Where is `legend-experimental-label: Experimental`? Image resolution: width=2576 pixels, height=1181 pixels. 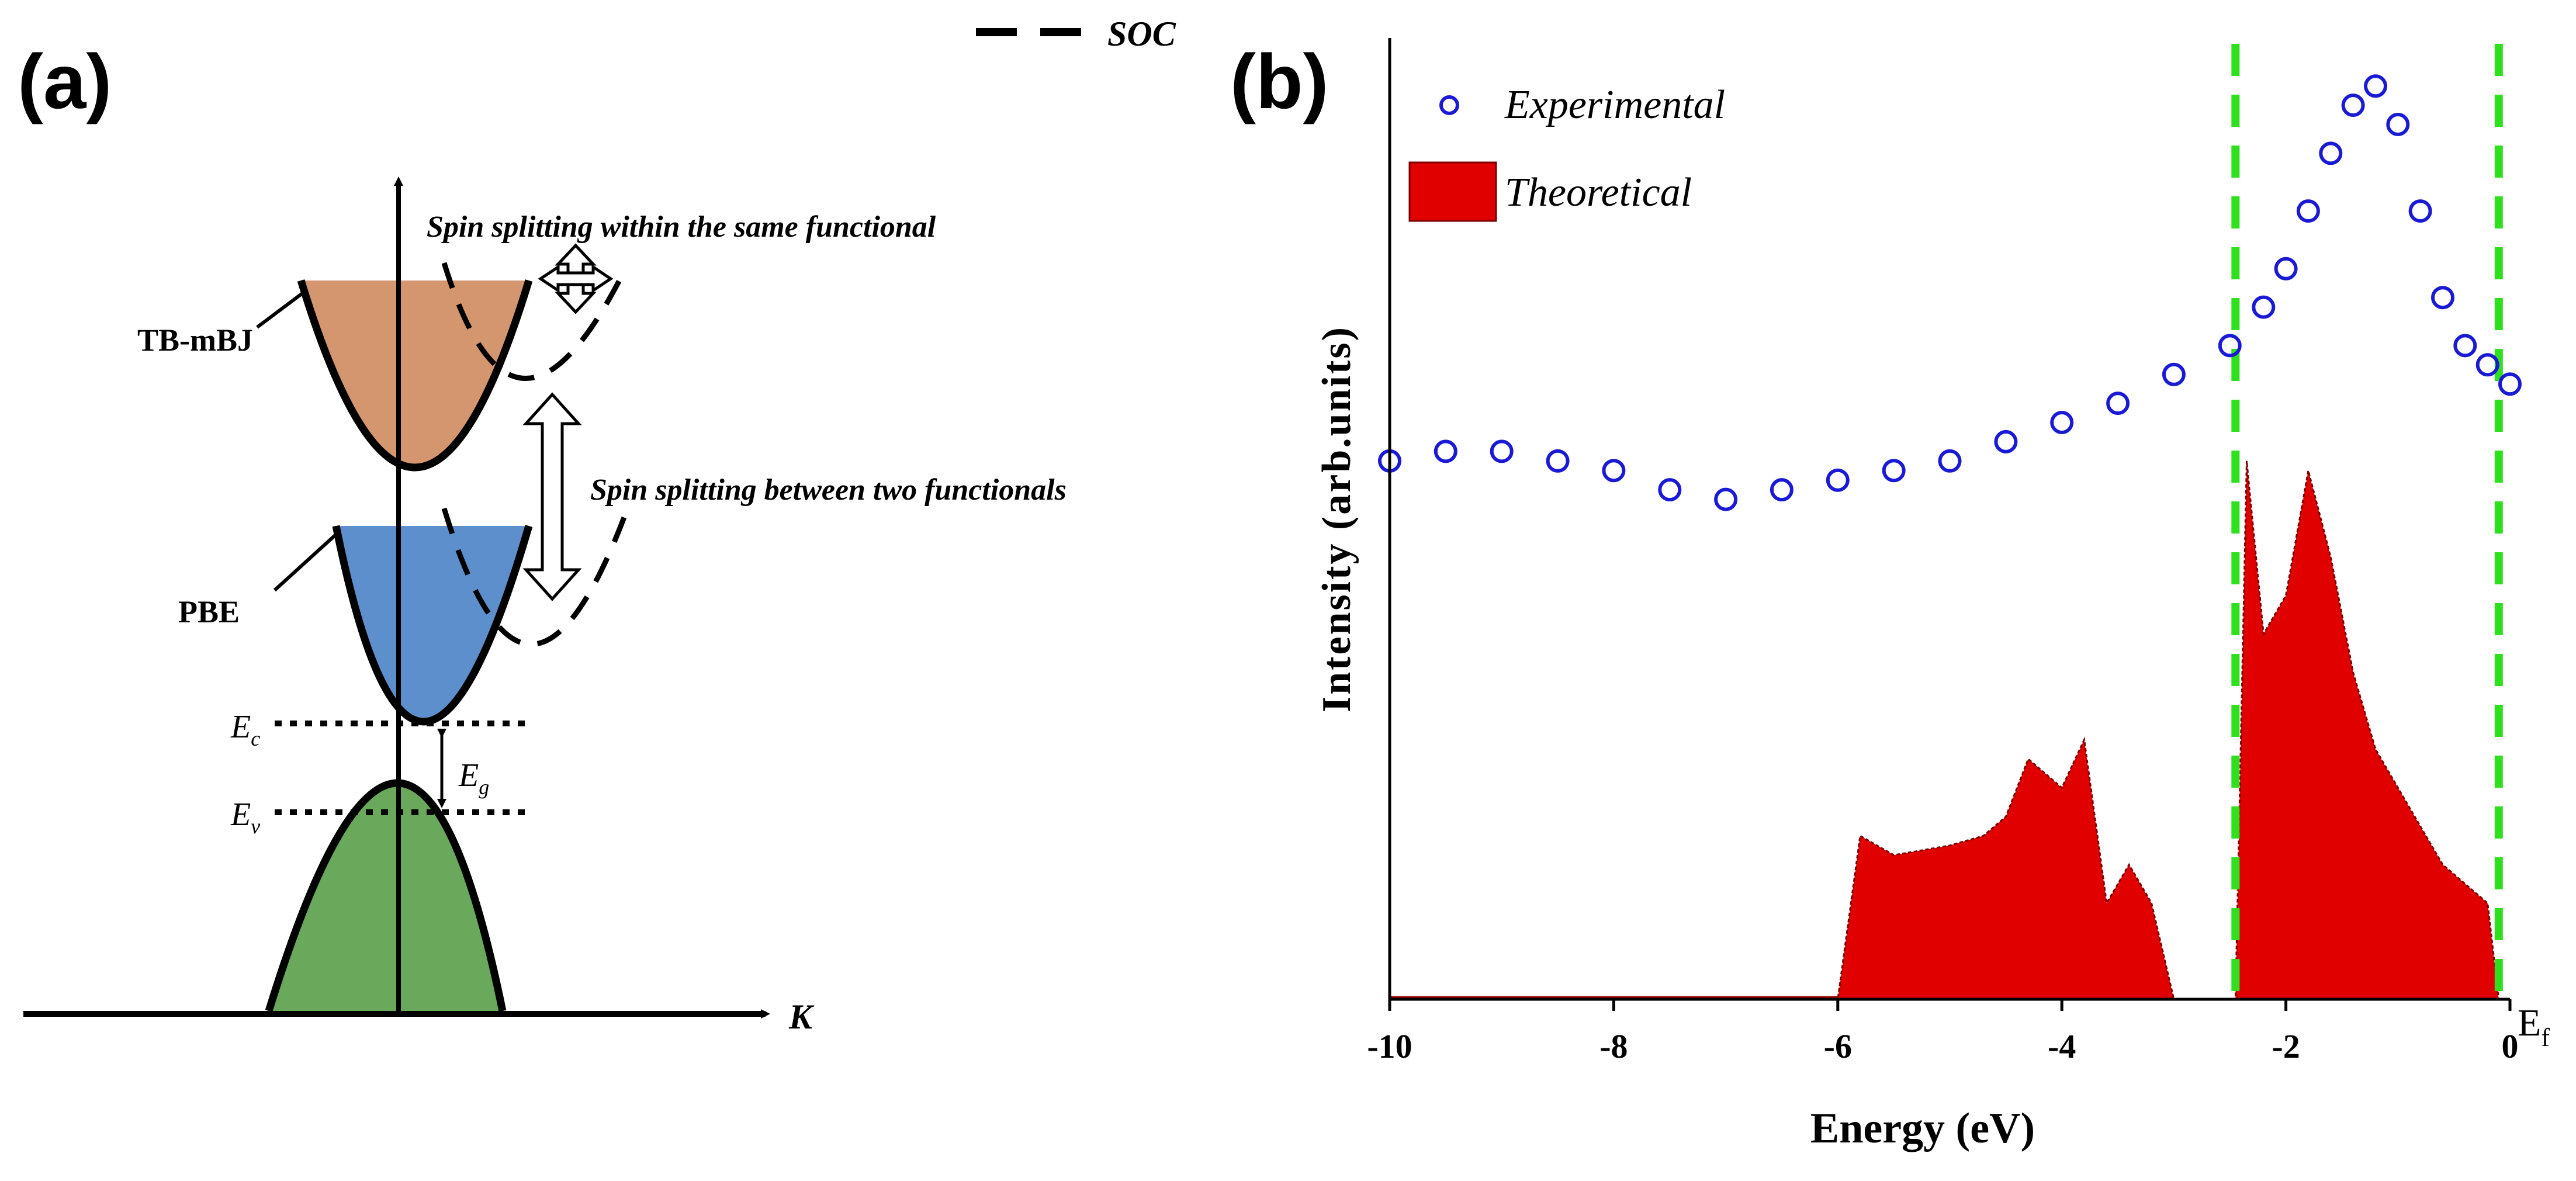
legend-experimental-label: Experimental is located at coordinates (1614, 104).